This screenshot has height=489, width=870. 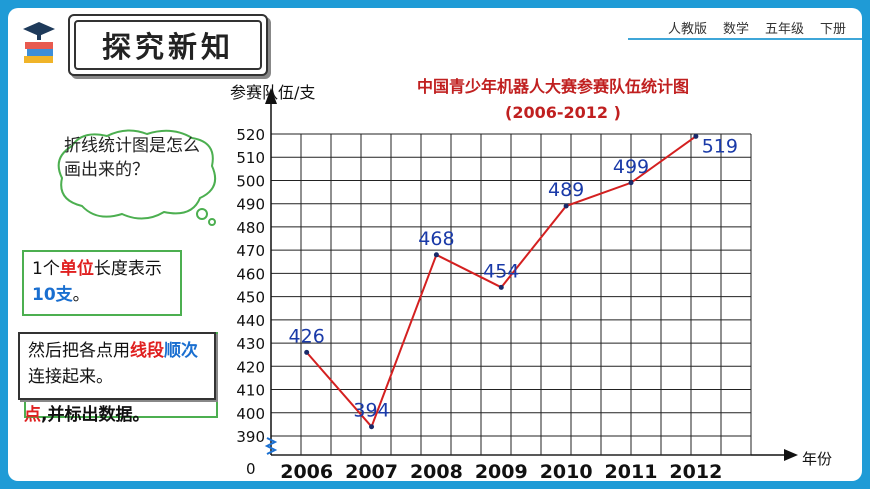 What do you see at coordinates (791, 455) in the screenshot?
I see `x-axis-arrow` at bounding box center [791, 455].